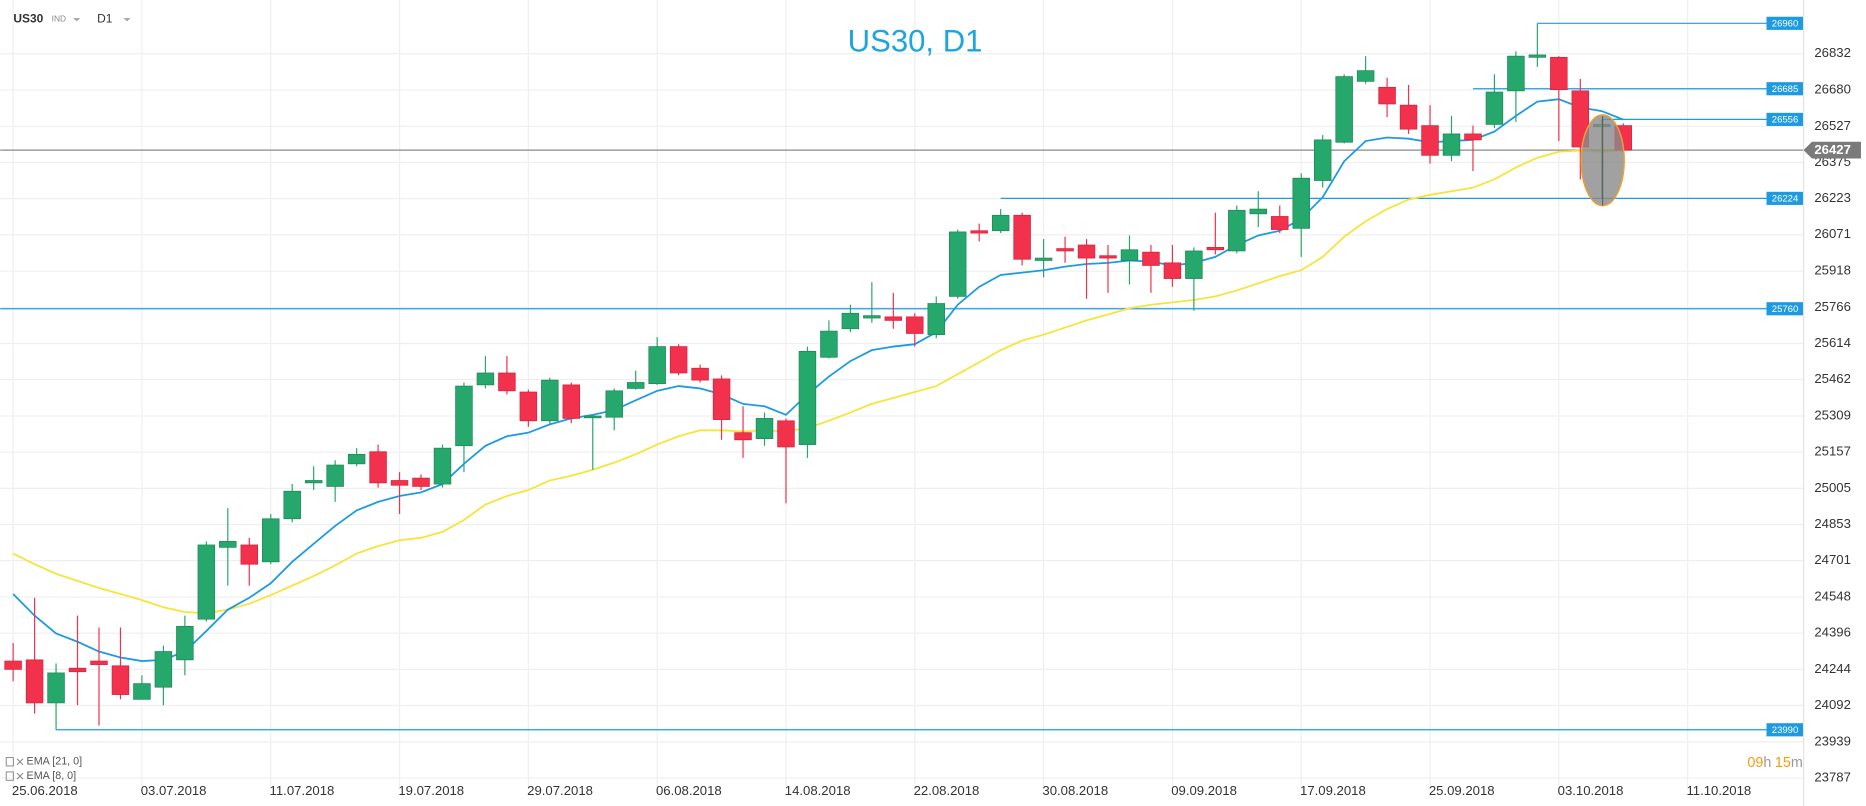 The image size is (1866, 806). I want to click on y-tick-label: 25614, so click(1832, 342).